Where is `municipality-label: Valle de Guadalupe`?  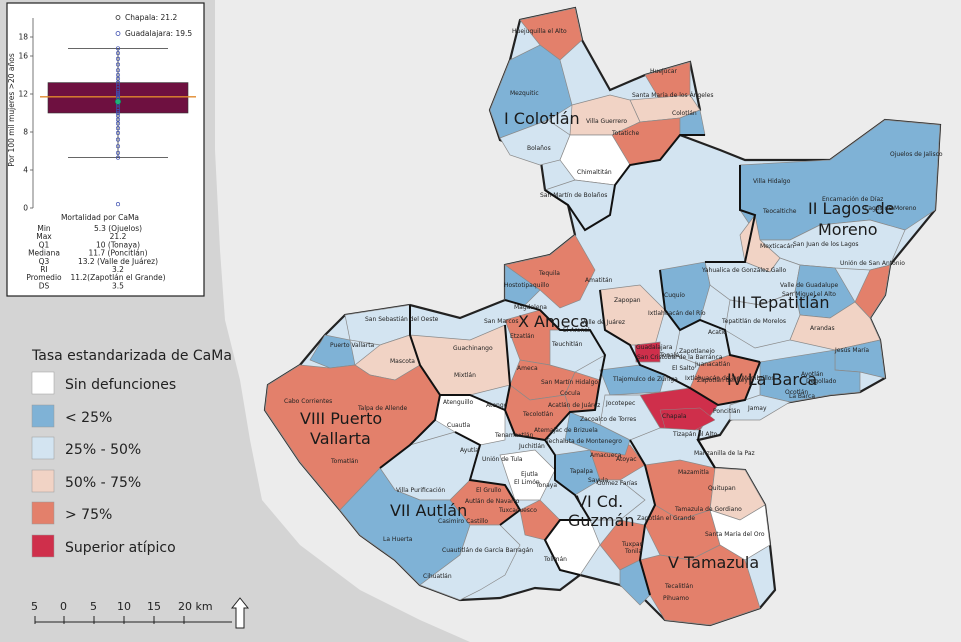
municipality-label: Valle de Guadalupe is located at coordinates (809, 285).